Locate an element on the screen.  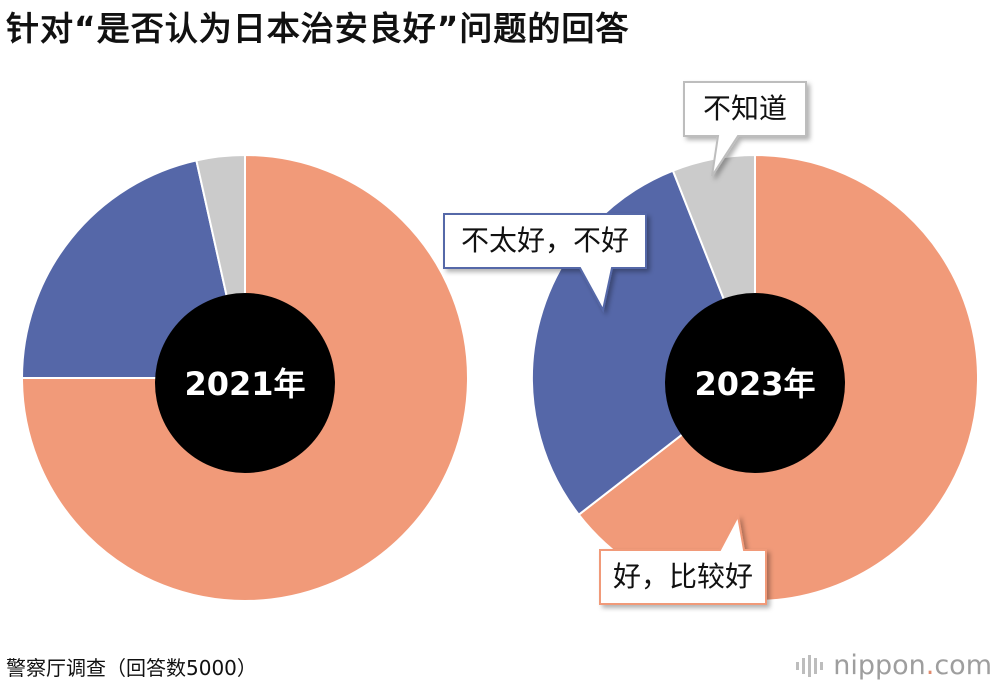
year-label-2023: 2023年 is located at coordinates (754, 384).